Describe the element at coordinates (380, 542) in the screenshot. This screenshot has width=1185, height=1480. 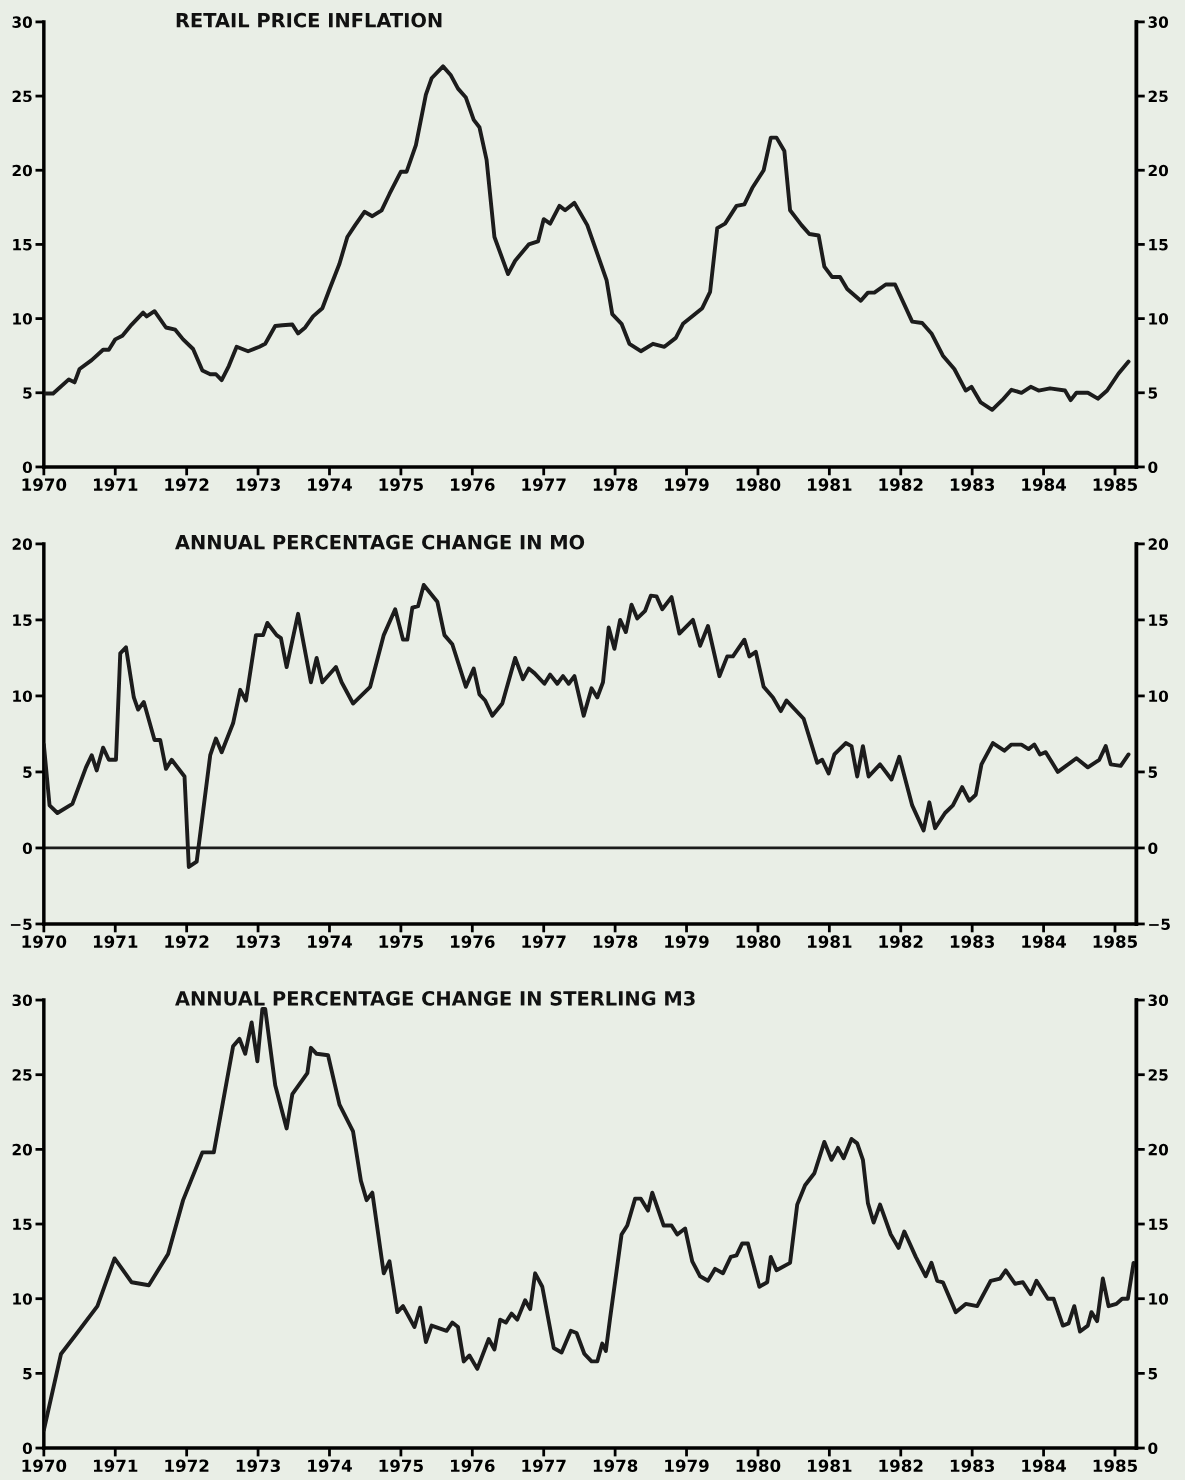
I see `chart-title: ANNUAL PERCENTAGE CHANGE IN MO` at that location.